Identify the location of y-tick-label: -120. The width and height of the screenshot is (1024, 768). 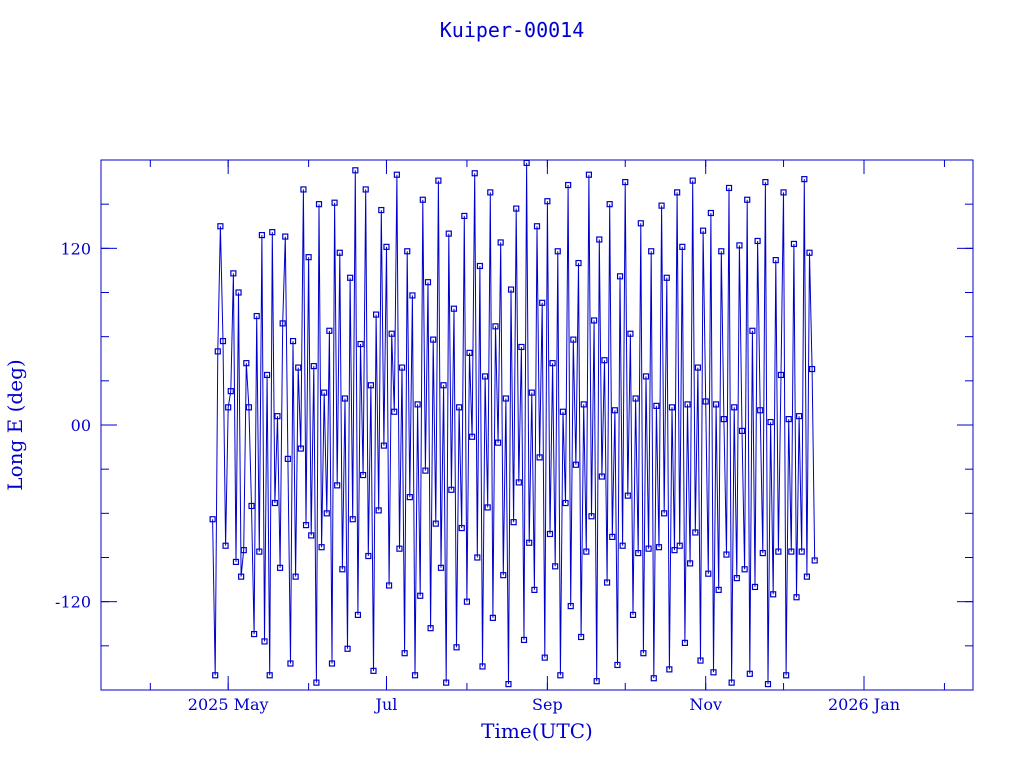
(73, 602).